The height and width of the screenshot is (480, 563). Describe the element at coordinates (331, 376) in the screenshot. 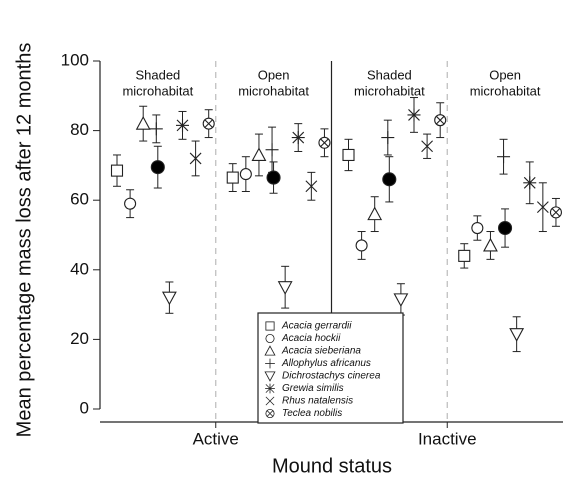

I see `legend-label: Dichrostachys cinerea` at that location.